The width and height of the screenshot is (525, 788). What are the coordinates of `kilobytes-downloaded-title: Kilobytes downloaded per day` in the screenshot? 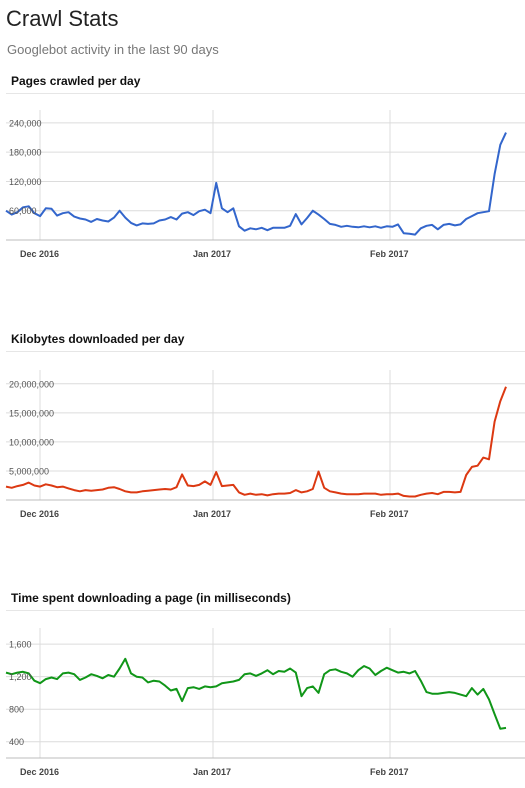 It's located at (98, 339).